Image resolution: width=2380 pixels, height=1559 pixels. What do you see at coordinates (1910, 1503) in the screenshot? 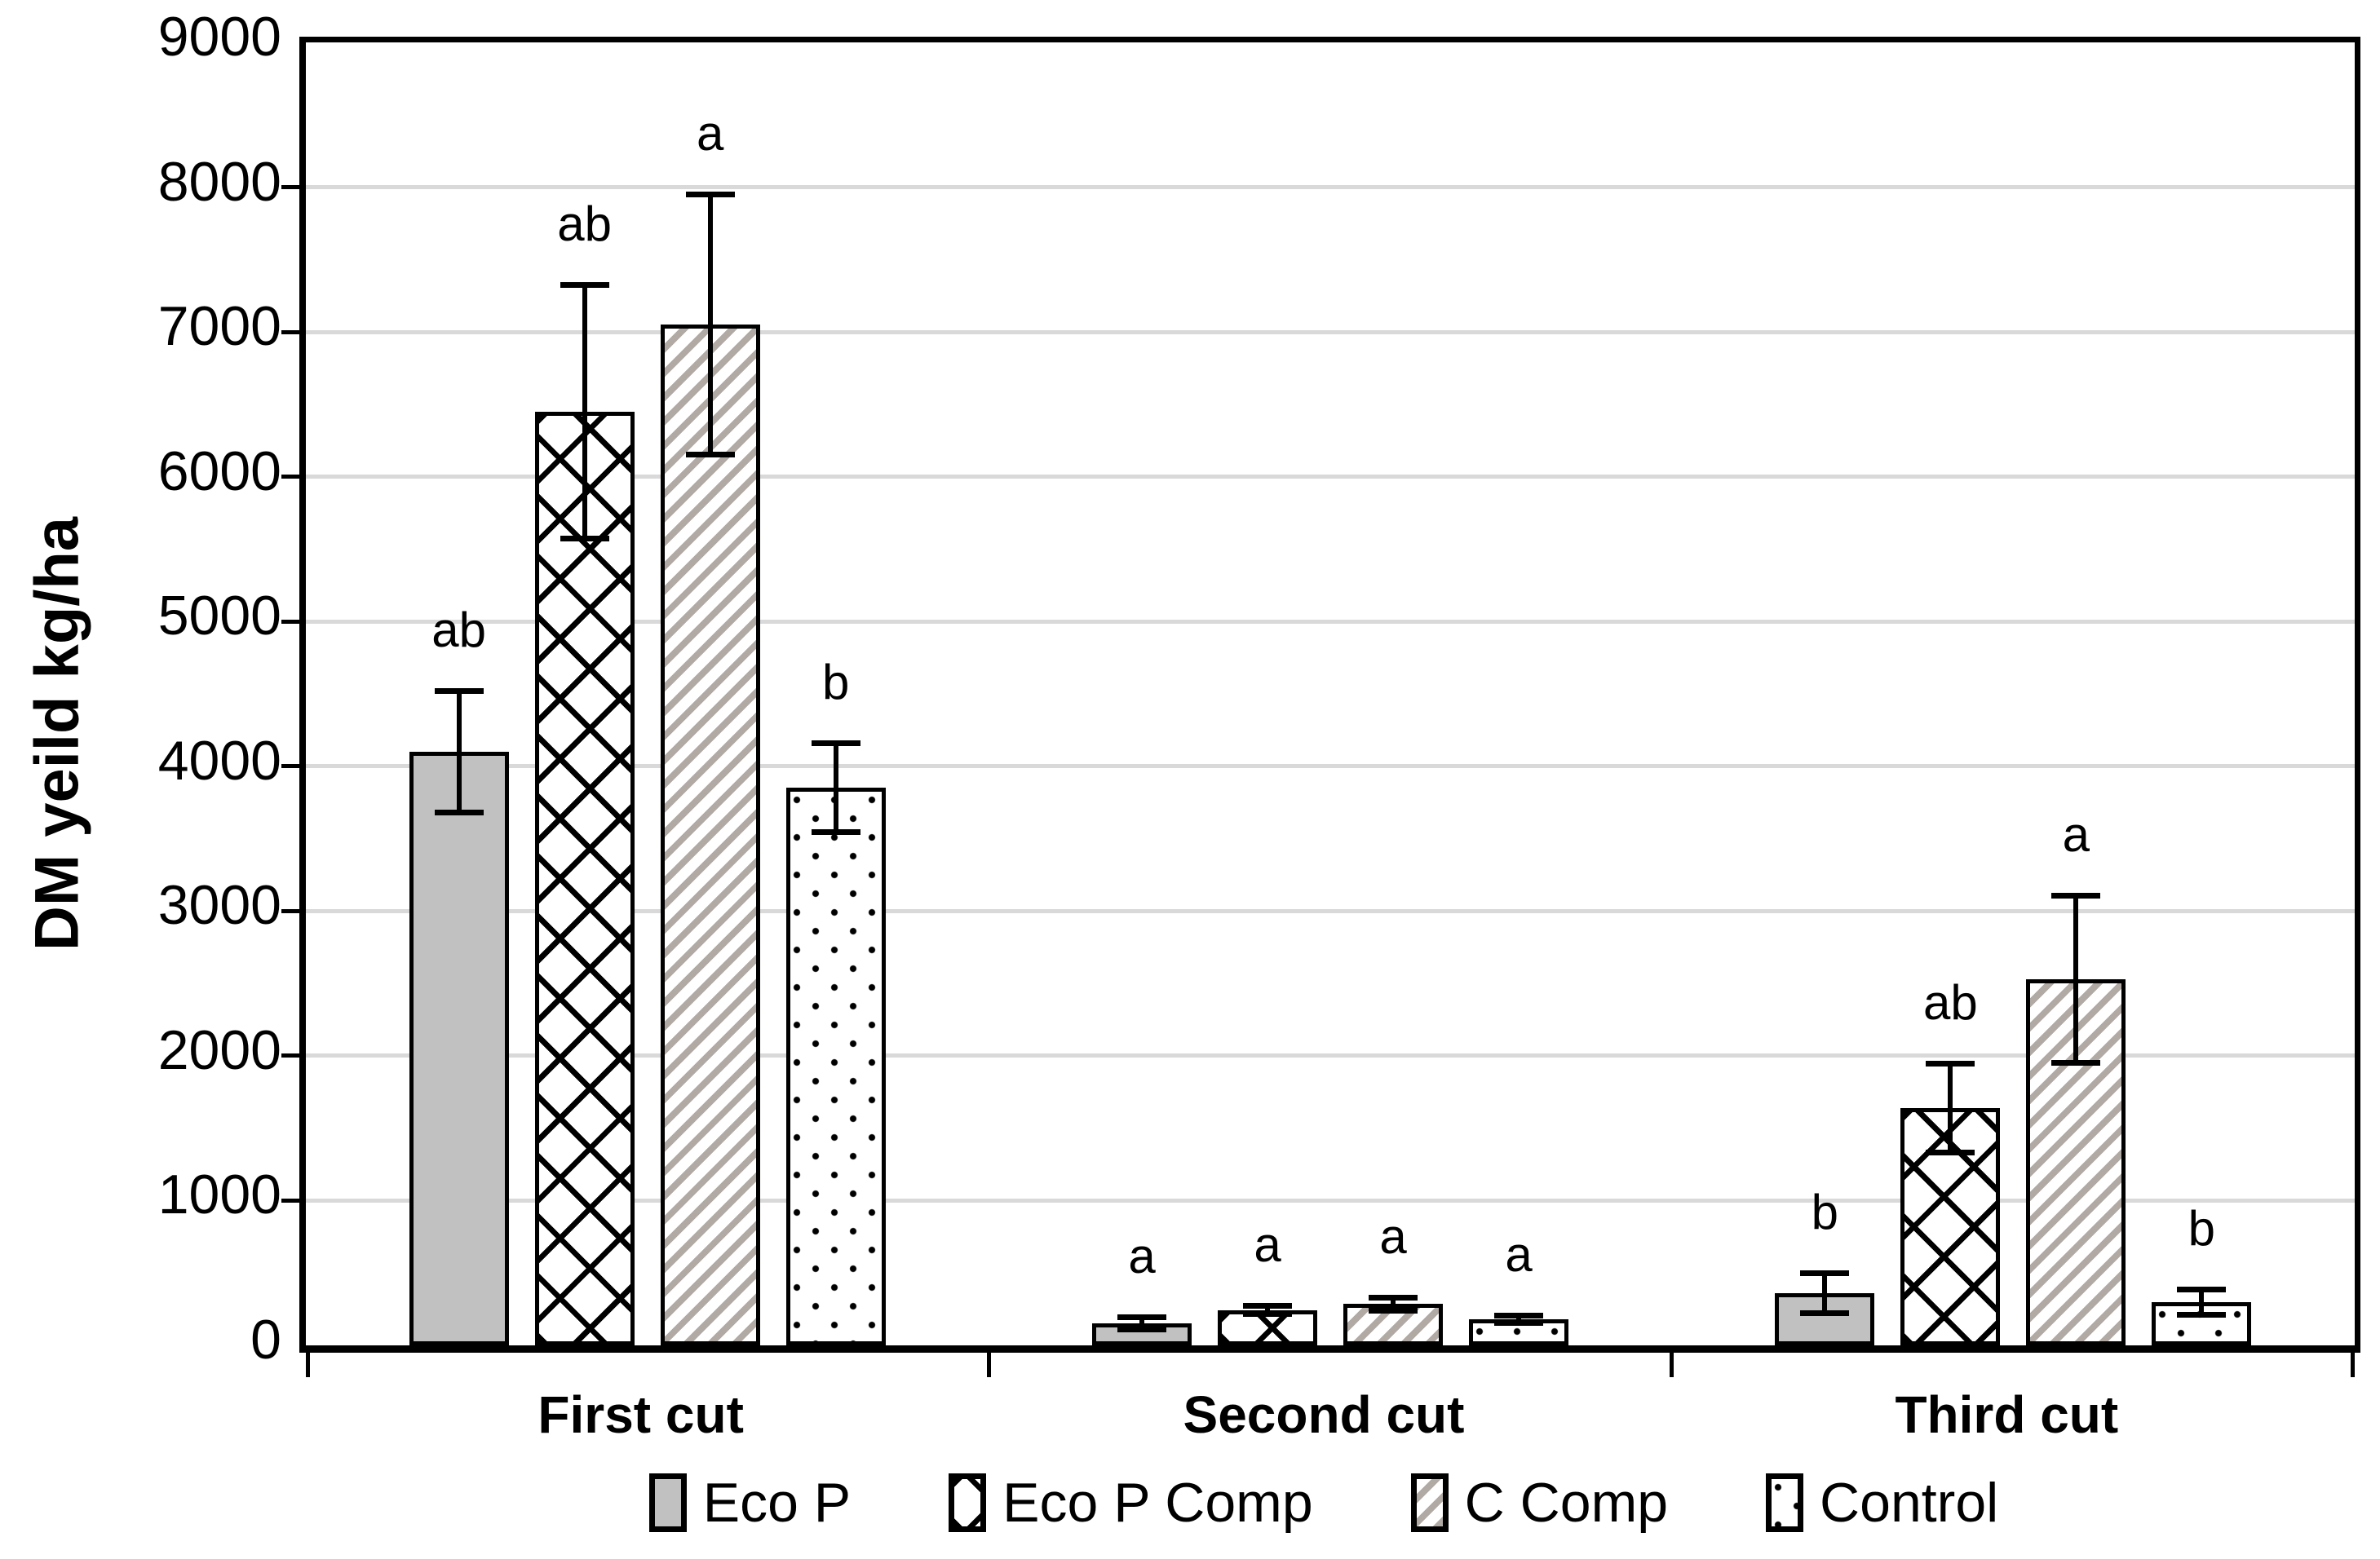
I see `legend-label: Control` at bounding box center [1910, 1503].